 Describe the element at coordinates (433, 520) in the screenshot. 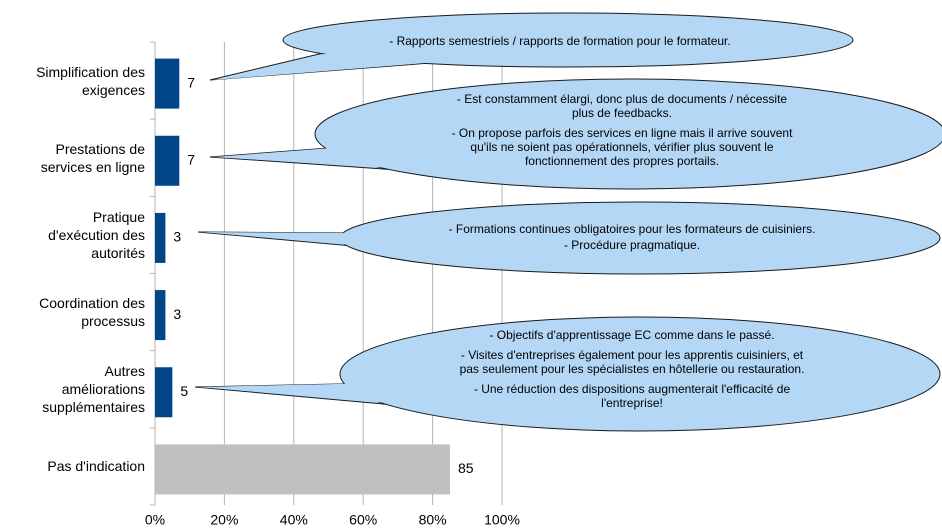

I see `x-tick-label: 80%` at that location.